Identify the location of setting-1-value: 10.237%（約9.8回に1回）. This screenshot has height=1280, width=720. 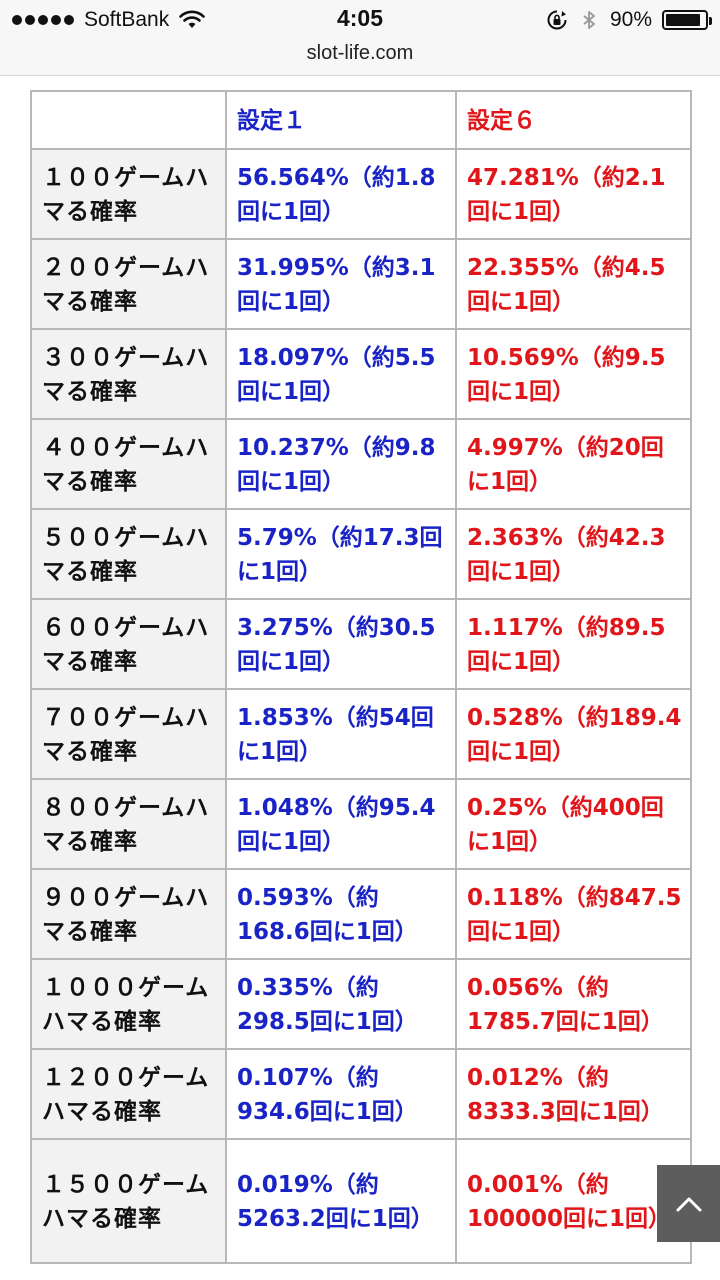
(341, 464).